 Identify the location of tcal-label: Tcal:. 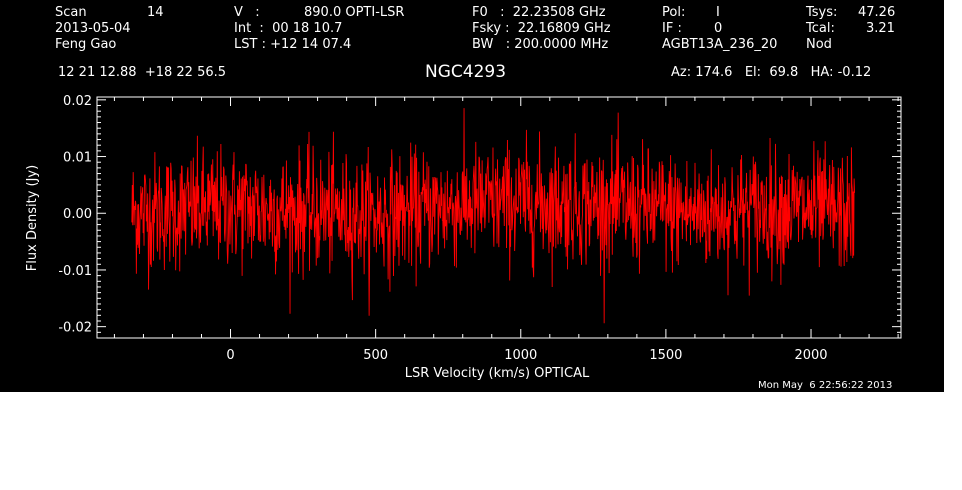
(820, 28).